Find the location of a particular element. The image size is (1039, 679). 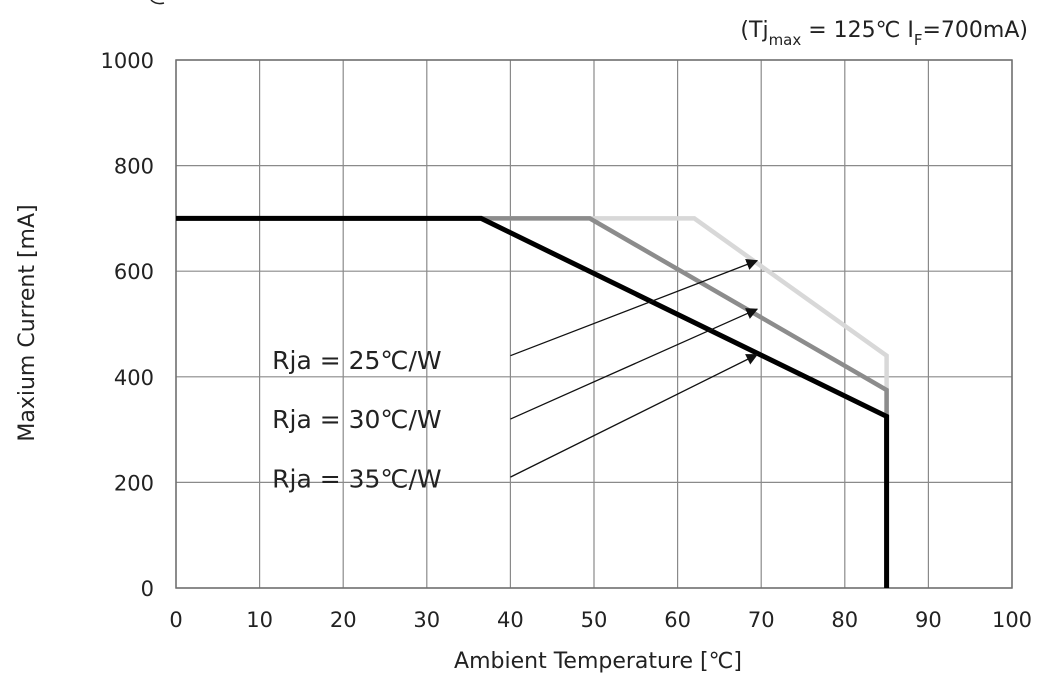

x-tick-label-70: 70 is located at coordinates (761, 620).